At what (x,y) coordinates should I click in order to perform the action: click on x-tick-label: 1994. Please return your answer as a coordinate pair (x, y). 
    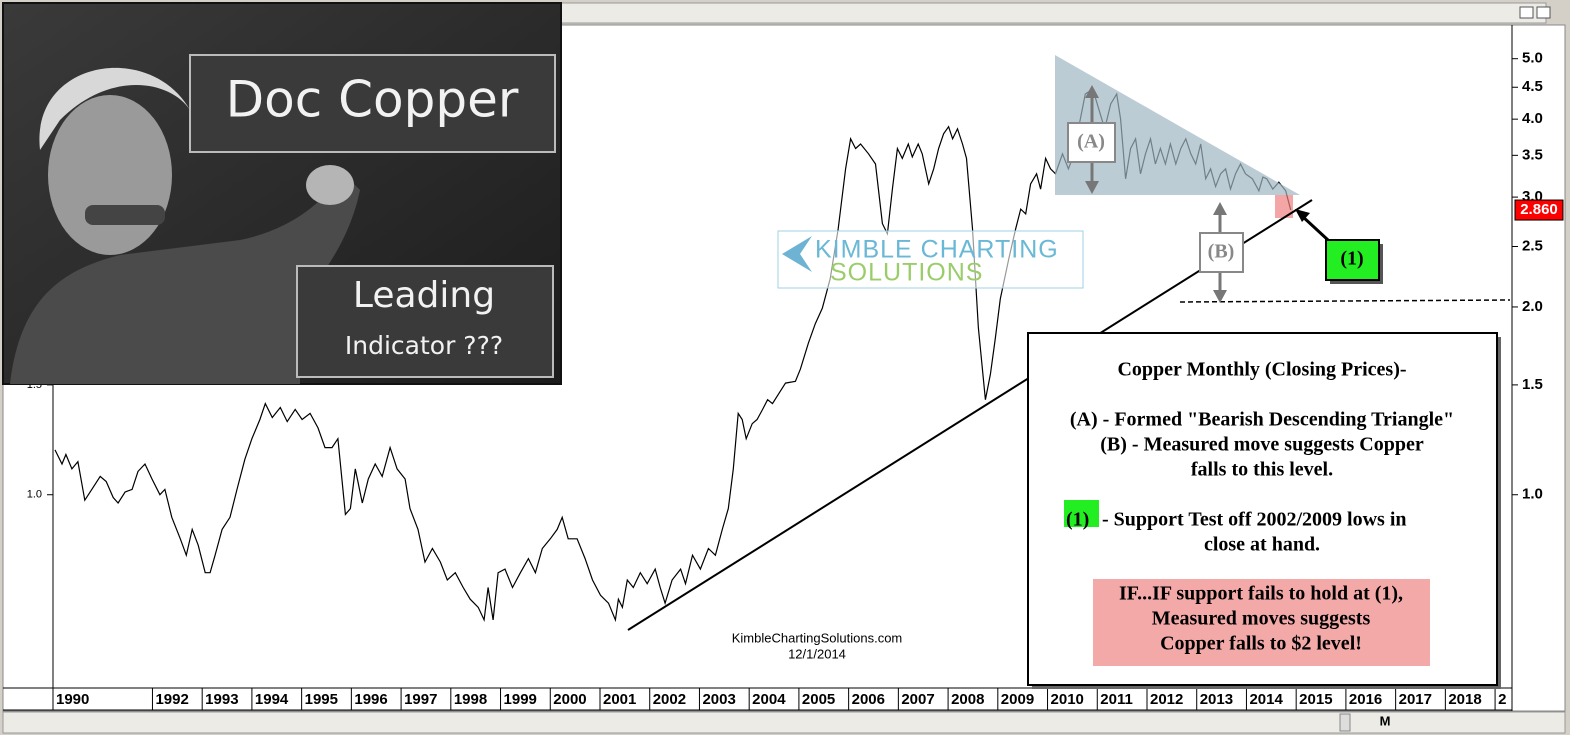
    Looking at the image, I should click on (272, 699).